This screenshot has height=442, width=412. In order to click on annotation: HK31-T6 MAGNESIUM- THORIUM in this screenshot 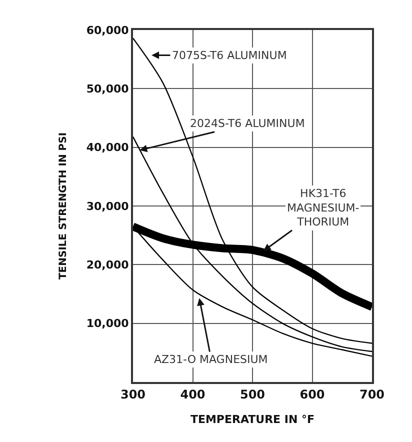, I will do `click(323, 208)`.